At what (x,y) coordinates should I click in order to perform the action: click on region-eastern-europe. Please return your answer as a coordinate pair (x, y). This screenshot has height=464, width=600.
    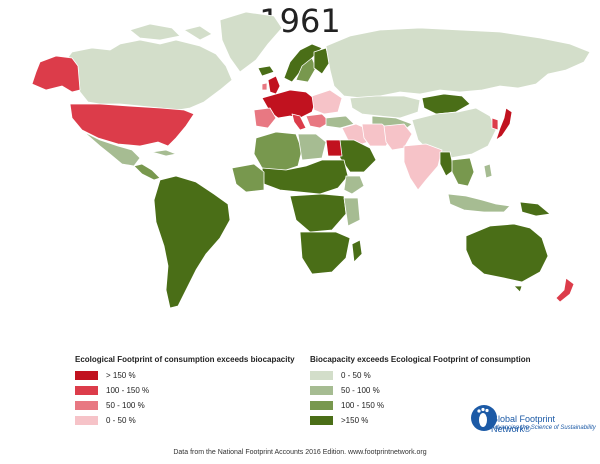
    Looking at the image, I should click on (327, 102).